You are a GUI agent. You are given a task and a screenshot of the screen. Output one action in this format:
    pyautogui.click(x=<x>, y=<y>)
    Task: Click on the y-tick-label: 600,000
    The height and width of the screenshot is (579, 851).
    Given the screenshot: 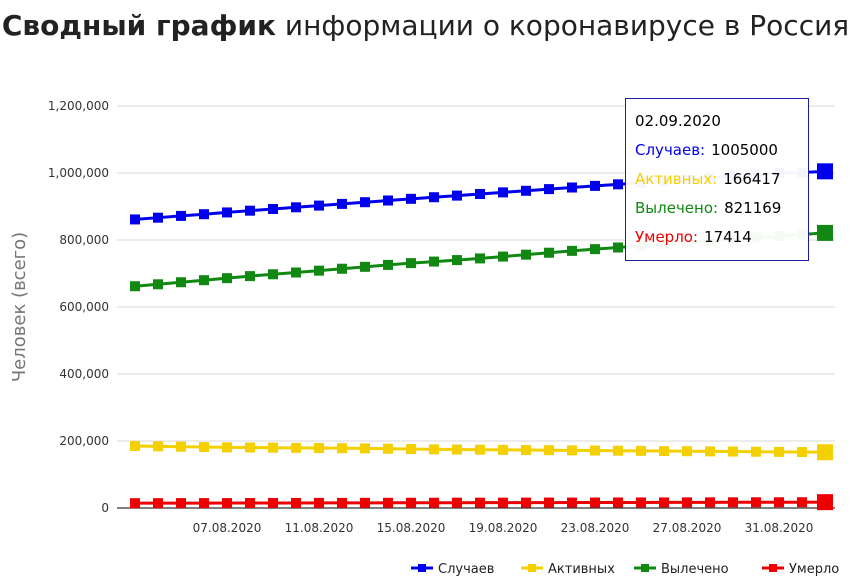 What is the action you would take?
    pyautogui.click(x=84, y=307)
    